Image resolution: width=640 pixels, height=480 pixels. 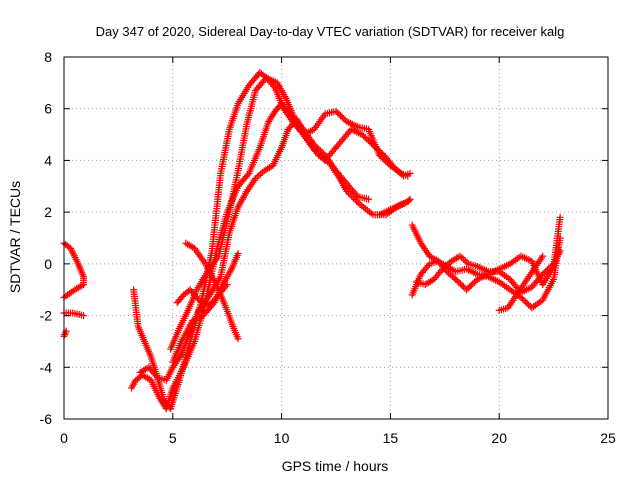 I want to click on x-tick-label: 20, so click(x=499, y=438).